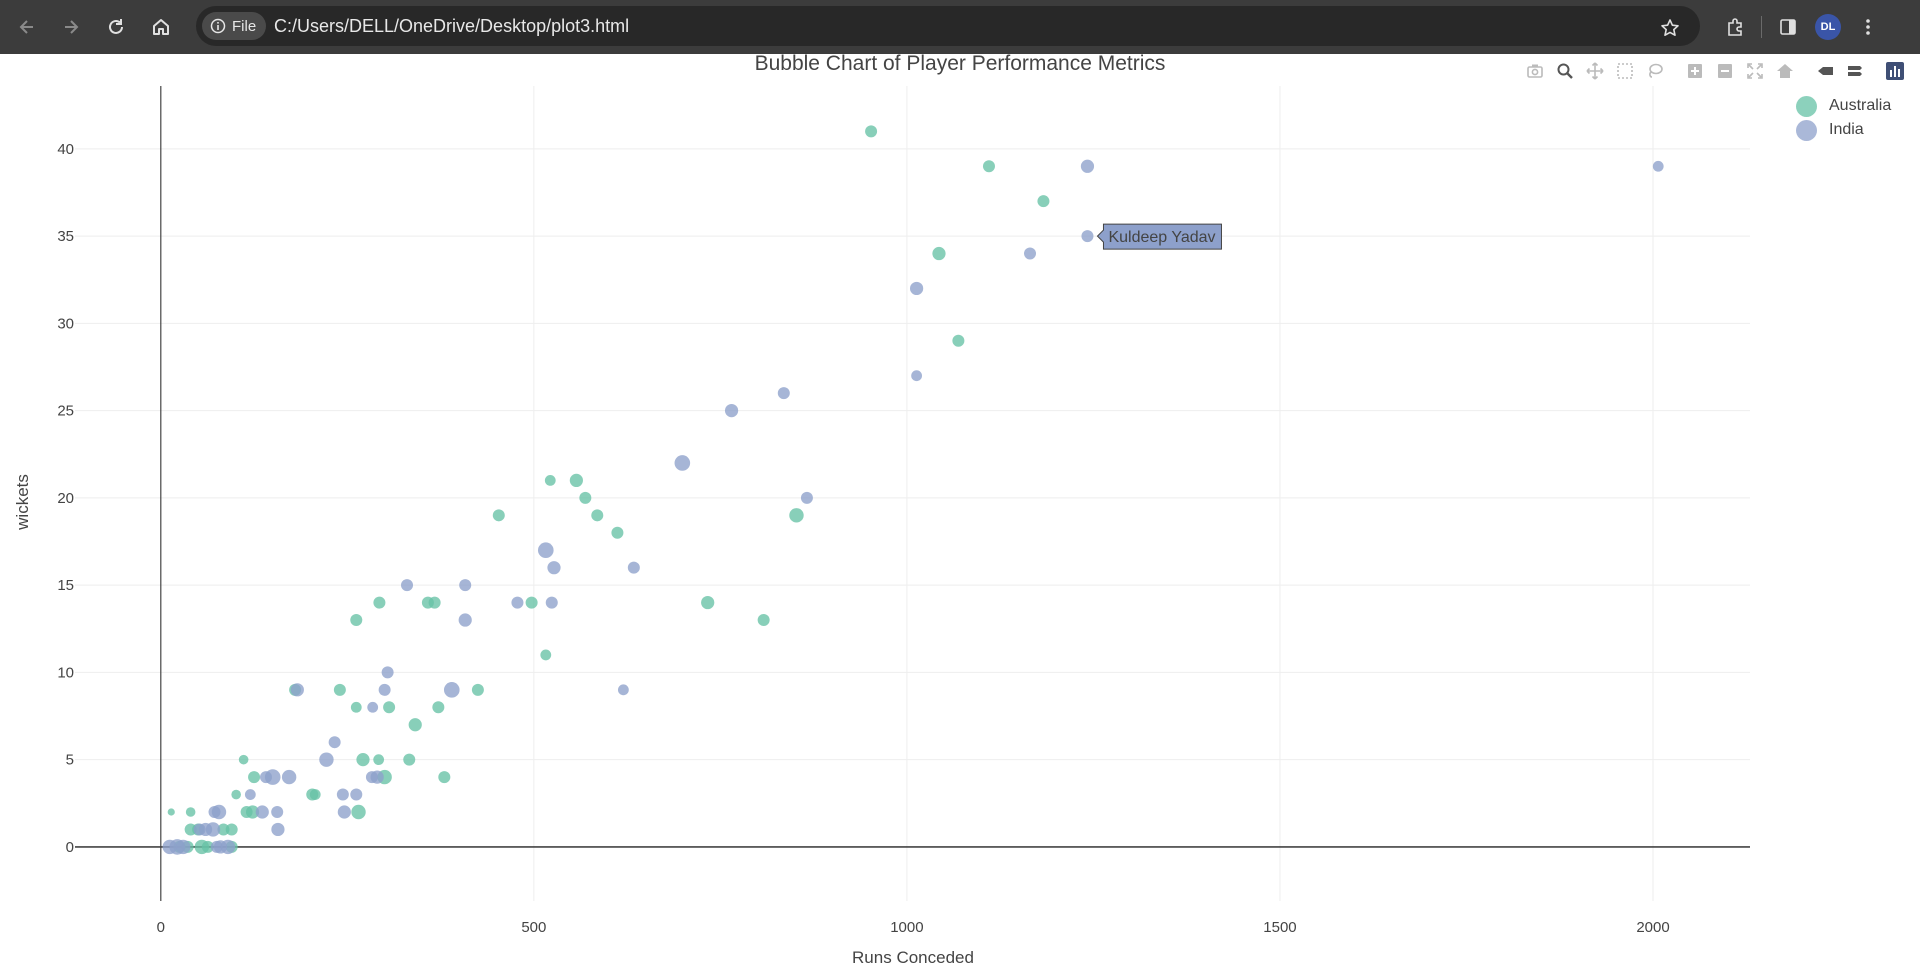 The height and width of the screenshot is (966, 1920). I want to click on autoscale-button, so click(1755, 71).